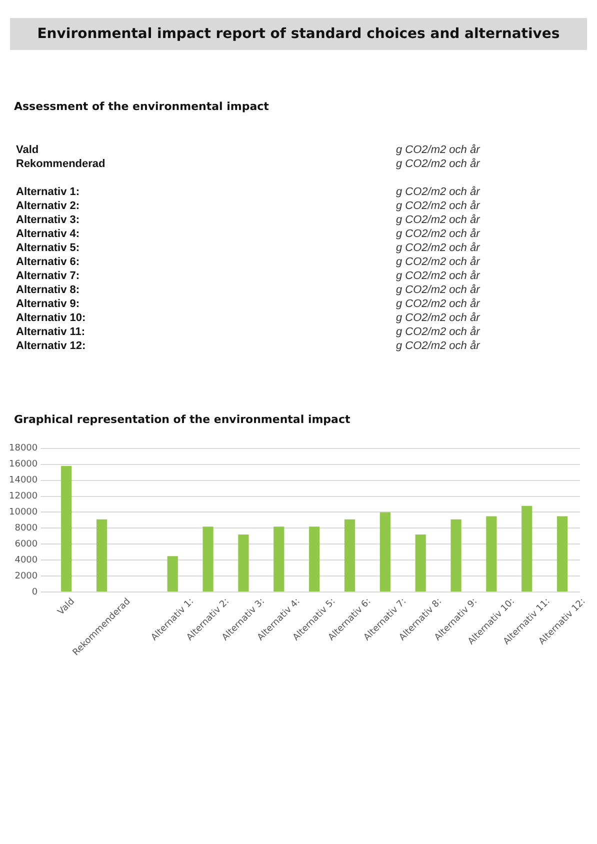 This screenshot has width=597, height=844. I want to click on text: Alternativ 9:, so click(48, 304).